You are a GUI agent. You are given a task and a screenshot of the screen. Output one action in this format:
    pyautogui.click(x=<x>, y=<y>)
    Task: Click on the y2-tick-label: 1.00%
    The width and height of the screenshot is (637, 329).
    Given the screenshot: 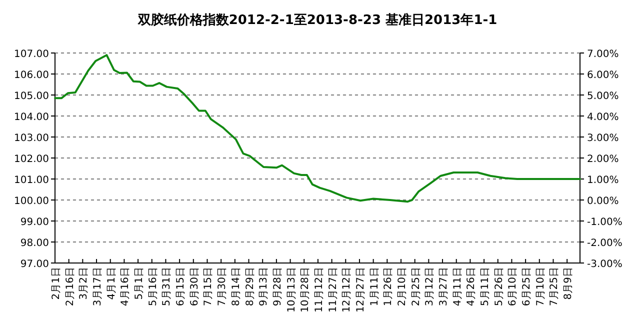 What is the action you would take?
    pyautogui.click(x=603, y=180)
    